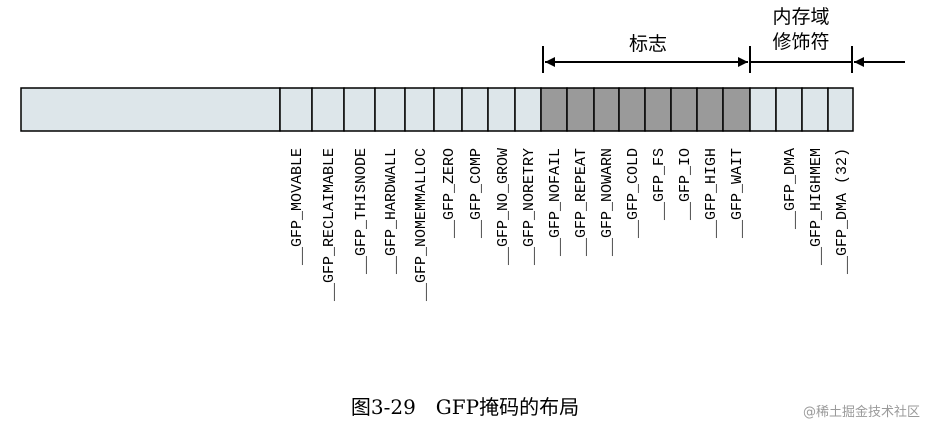 Image resolution: width=930 pixels, height=436 pixels. What do you see at coordinates (503, 207) in the screenshot?
I see `flag-label: __GFP_NO_GROW` at bounding box center [503, 207].